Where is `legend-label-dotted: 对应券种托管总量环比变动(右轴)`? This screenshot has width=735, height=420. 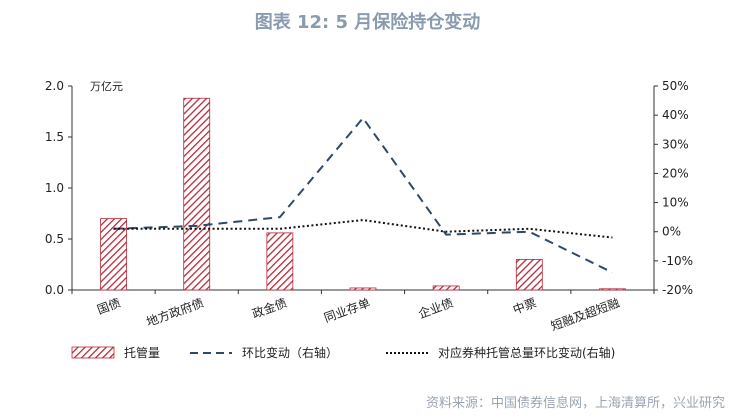
legend-label-dotted: 对应券种托管总量环比变动(右轴) is located at coordinates (526, 352).